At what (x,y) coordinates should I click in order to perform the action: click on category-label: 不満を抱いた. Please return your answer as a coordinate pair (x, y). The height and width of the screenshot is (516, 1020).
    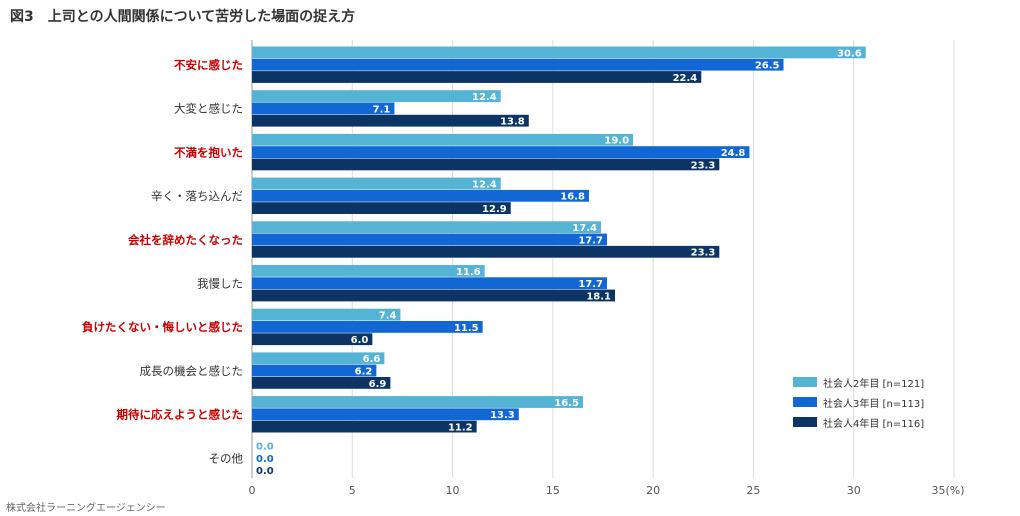
    Looking at the image, I should click on (208, 152).